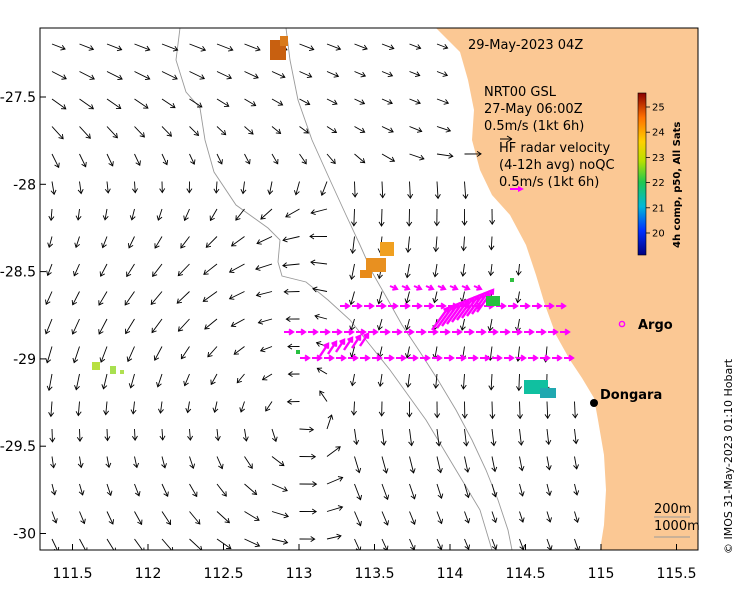 The width and height of the screenshot is (740, 592). I want to click on sst-patch-north-b, so click(284, 41).